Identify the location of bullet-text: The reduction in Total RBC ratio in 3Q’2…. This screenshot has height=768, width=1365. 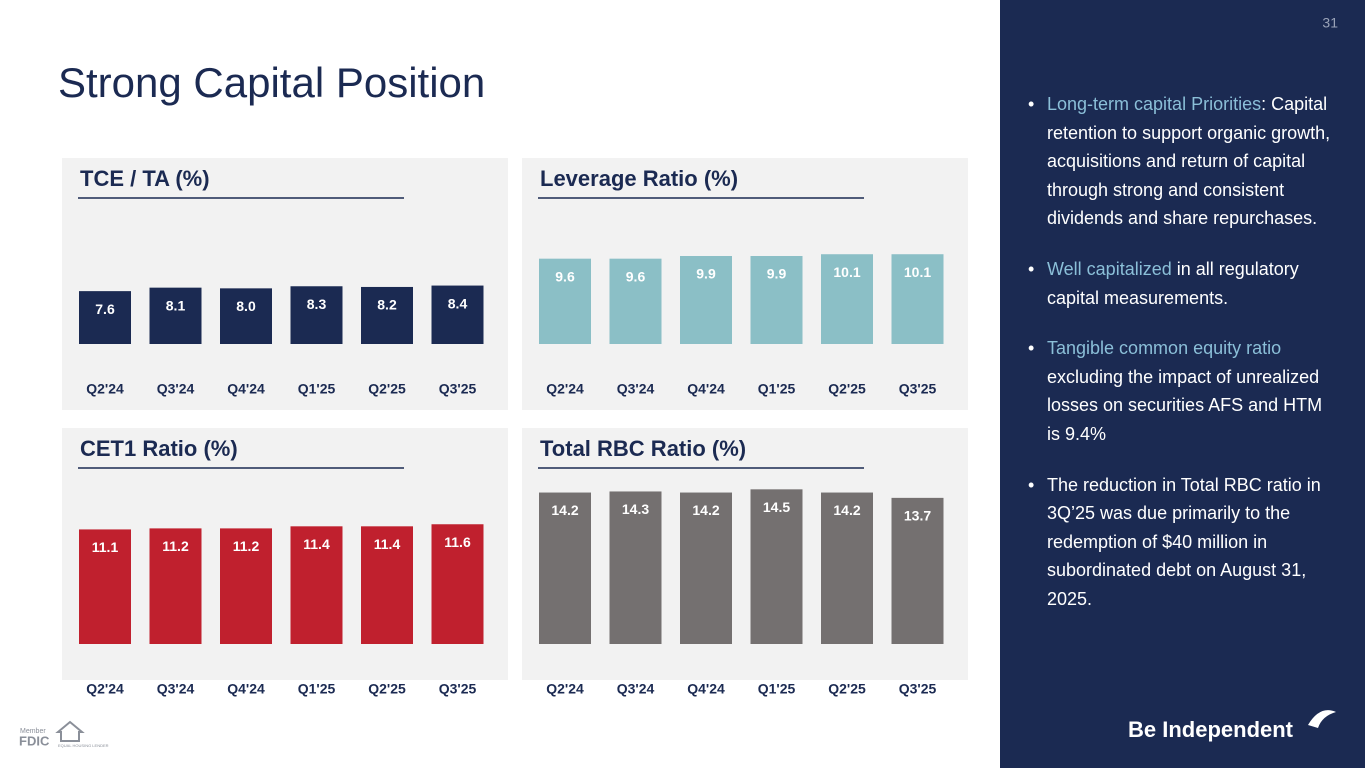
(1184, 541).